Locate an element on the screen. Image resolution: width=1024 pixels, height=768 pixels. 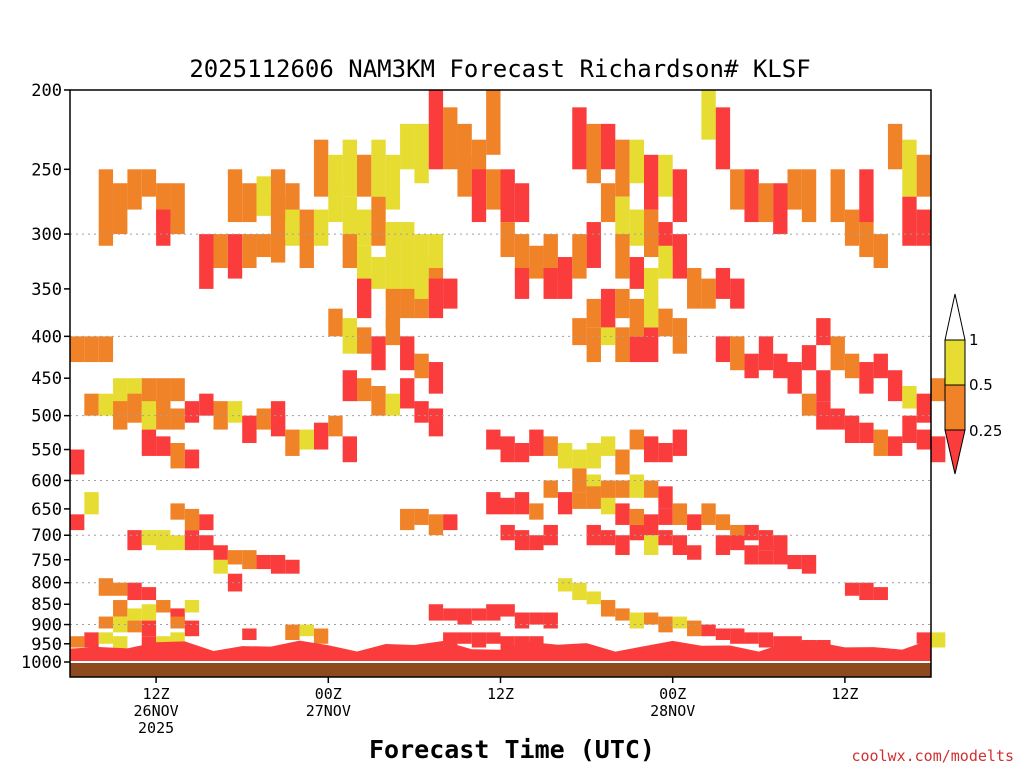
y-tick-label: 900 is located at coordinates (46, 626).